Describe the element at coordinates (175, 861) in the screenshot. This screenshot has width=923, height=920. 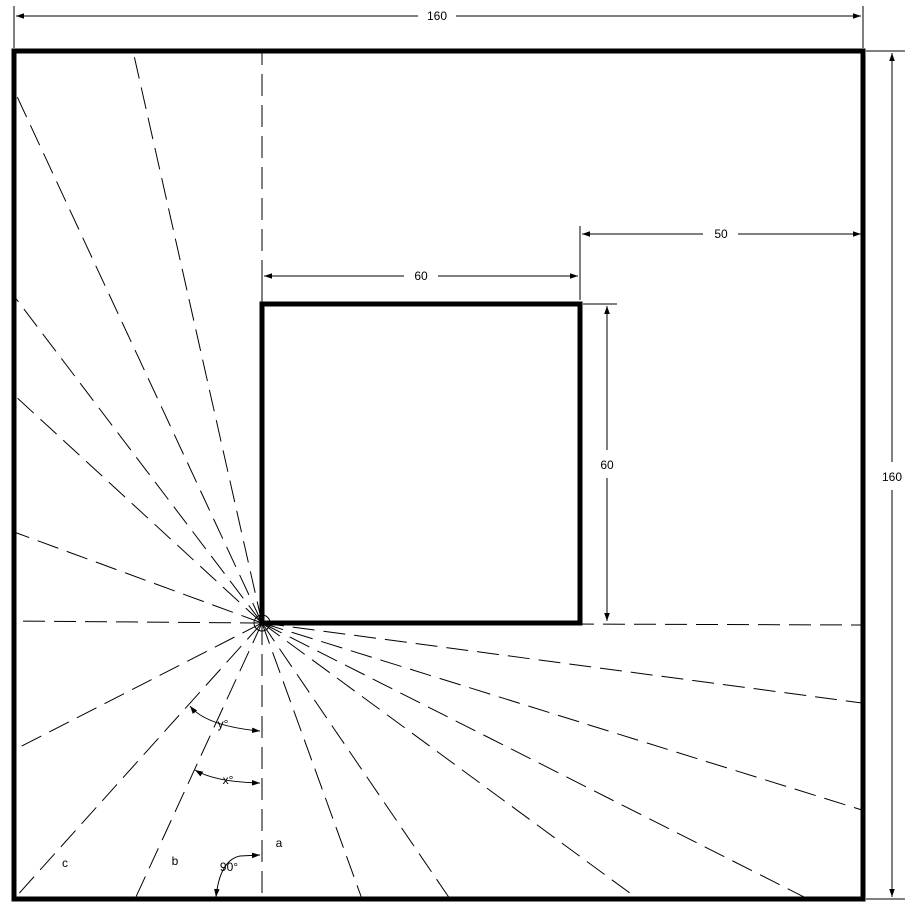
I see `ray-label-b: b` at that location.